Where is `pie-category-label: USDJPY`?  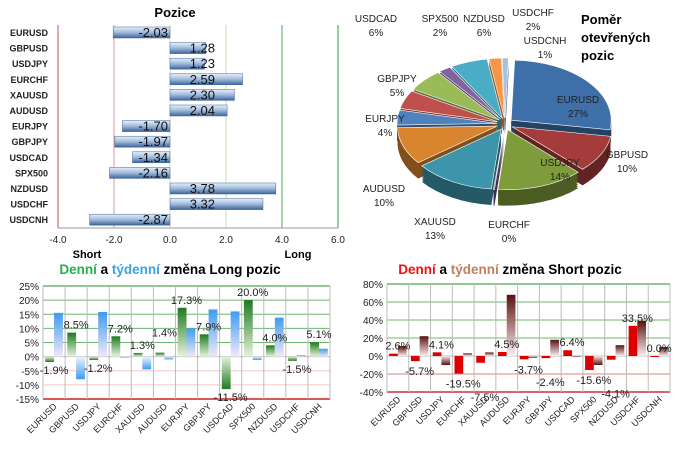
pie-category-label: USDJPY is located at coordinates (560, 163).